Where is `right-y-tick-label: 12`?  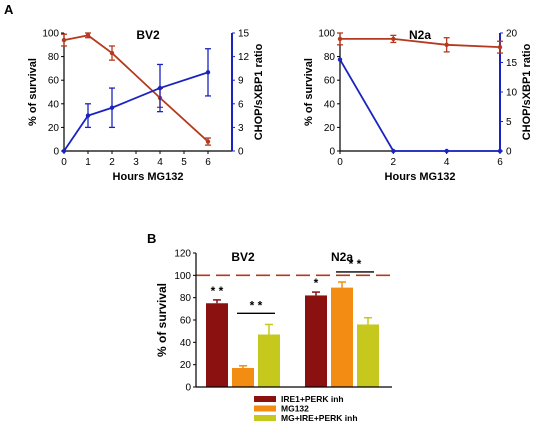 right-y-tick-label: 12 is located at coordinates (244, 57).